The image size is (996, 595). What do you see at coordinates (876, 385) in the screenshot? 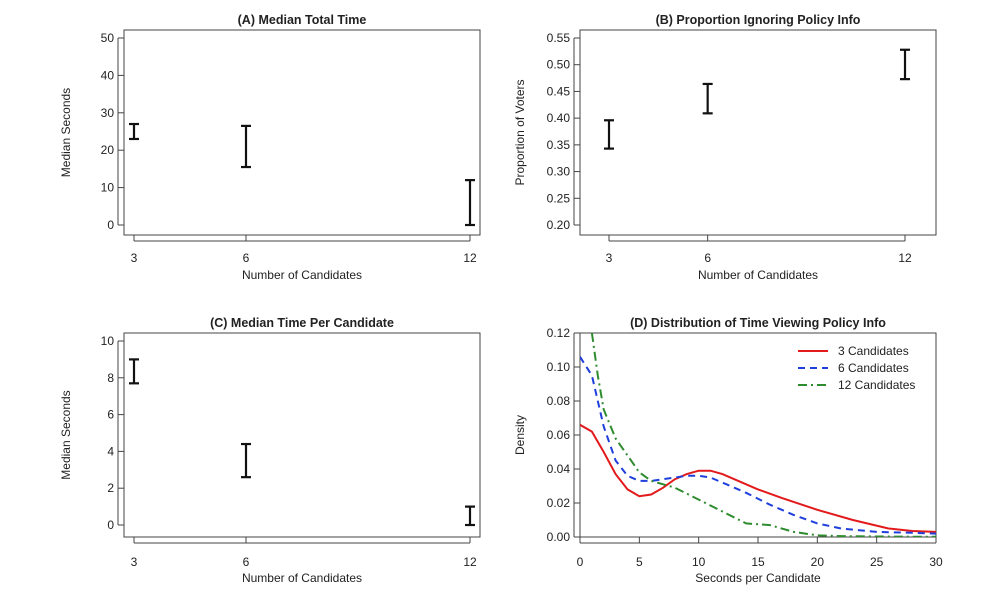
I see `legend-label: 12 Candidates` at bounding box center [876, 385].